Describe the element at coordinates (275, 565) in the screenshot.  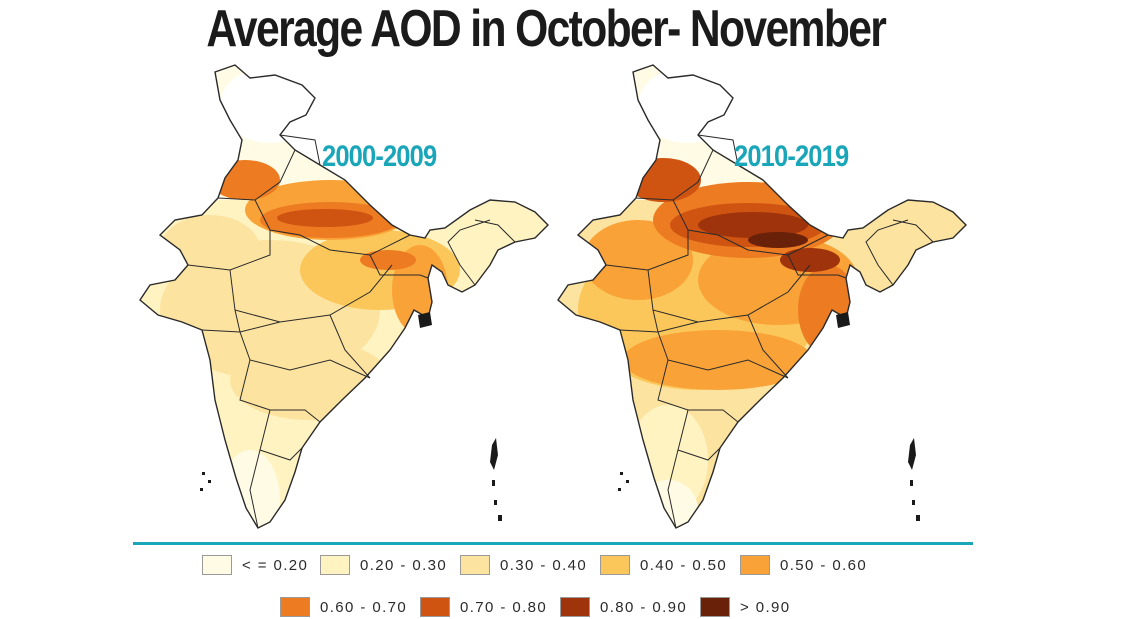
I see `legend-label: < = 0.20` at that location.